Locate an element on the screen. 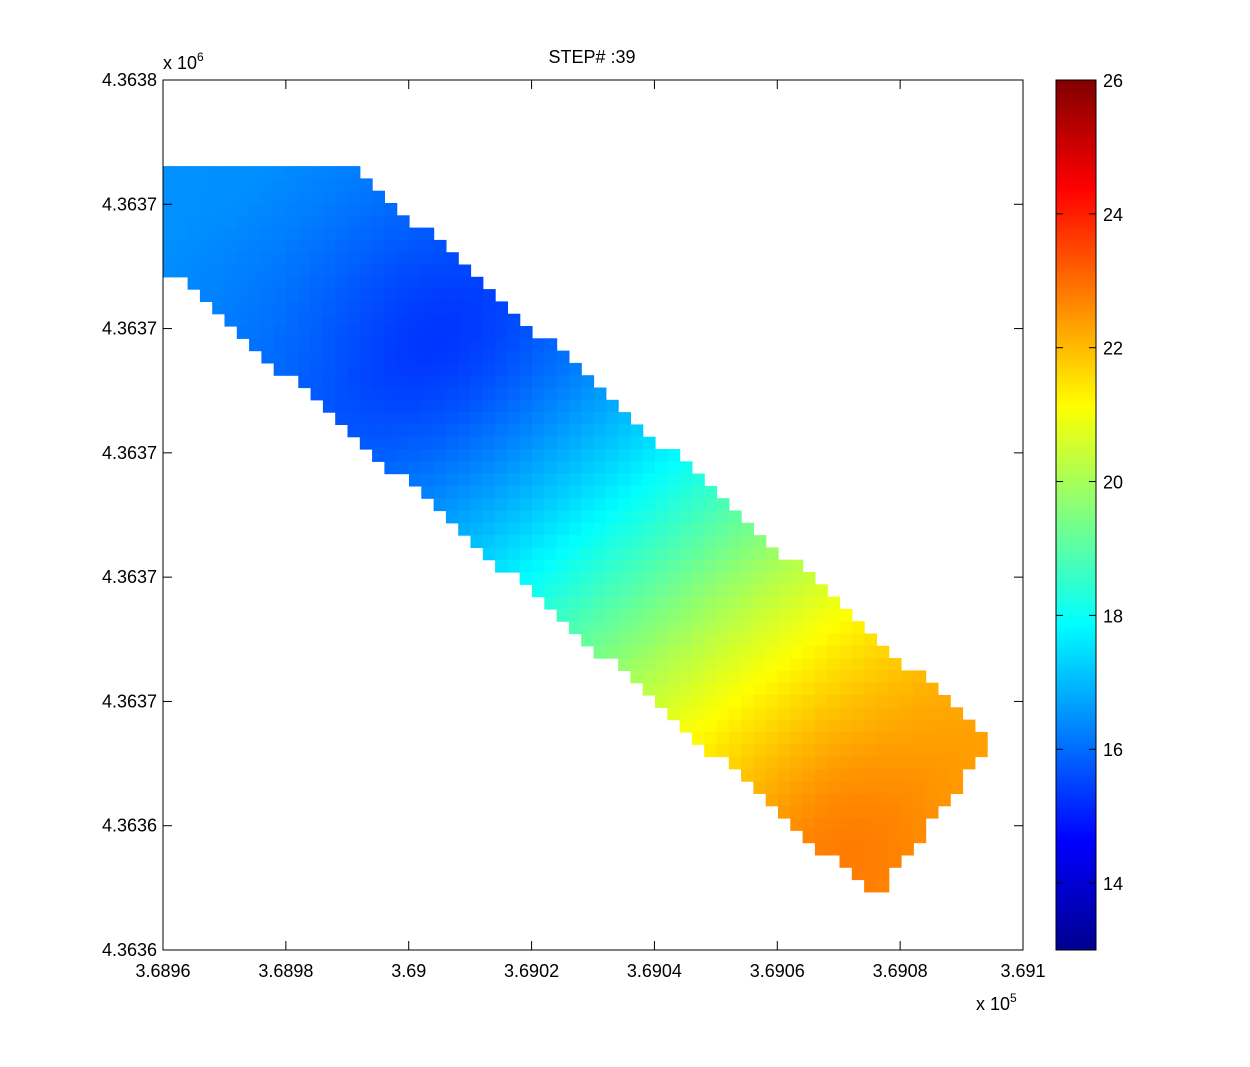 The width and height of the screenshot is (1250, 1067). colorbar-tick-label: 16 is located at coordinates (1113, 750).